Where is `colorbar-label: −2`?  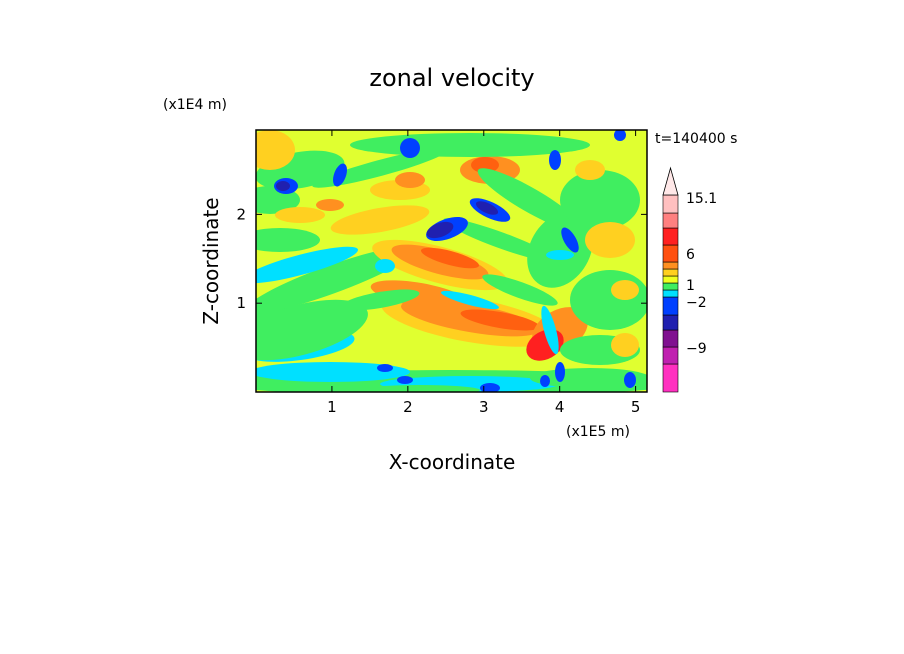
colorbar-label: −2 is located at coordinates (696, 303).